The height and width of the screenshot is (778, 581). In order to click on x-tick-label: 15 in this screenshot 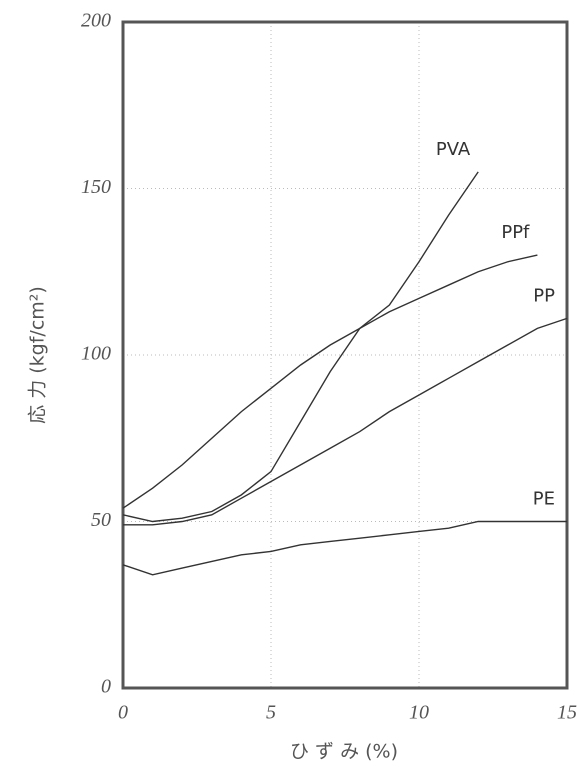, I will do `click(567, 713)`.